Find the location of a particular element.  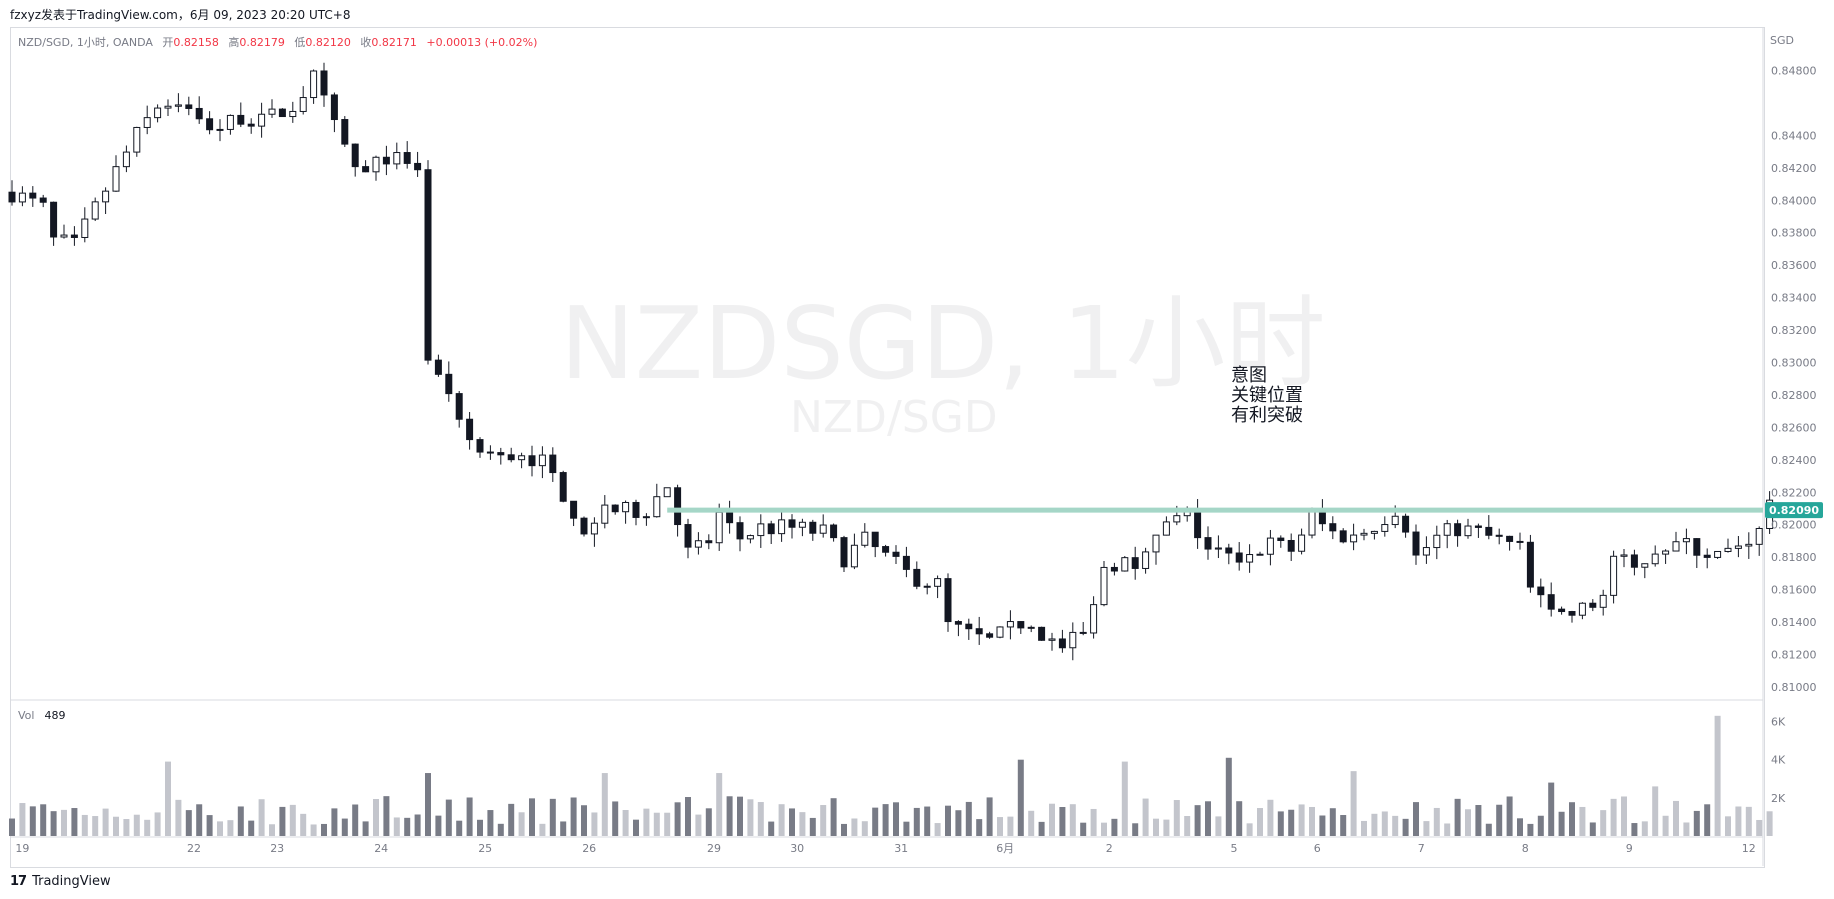

volume-label: Vol is located at coordinates (26, 715).